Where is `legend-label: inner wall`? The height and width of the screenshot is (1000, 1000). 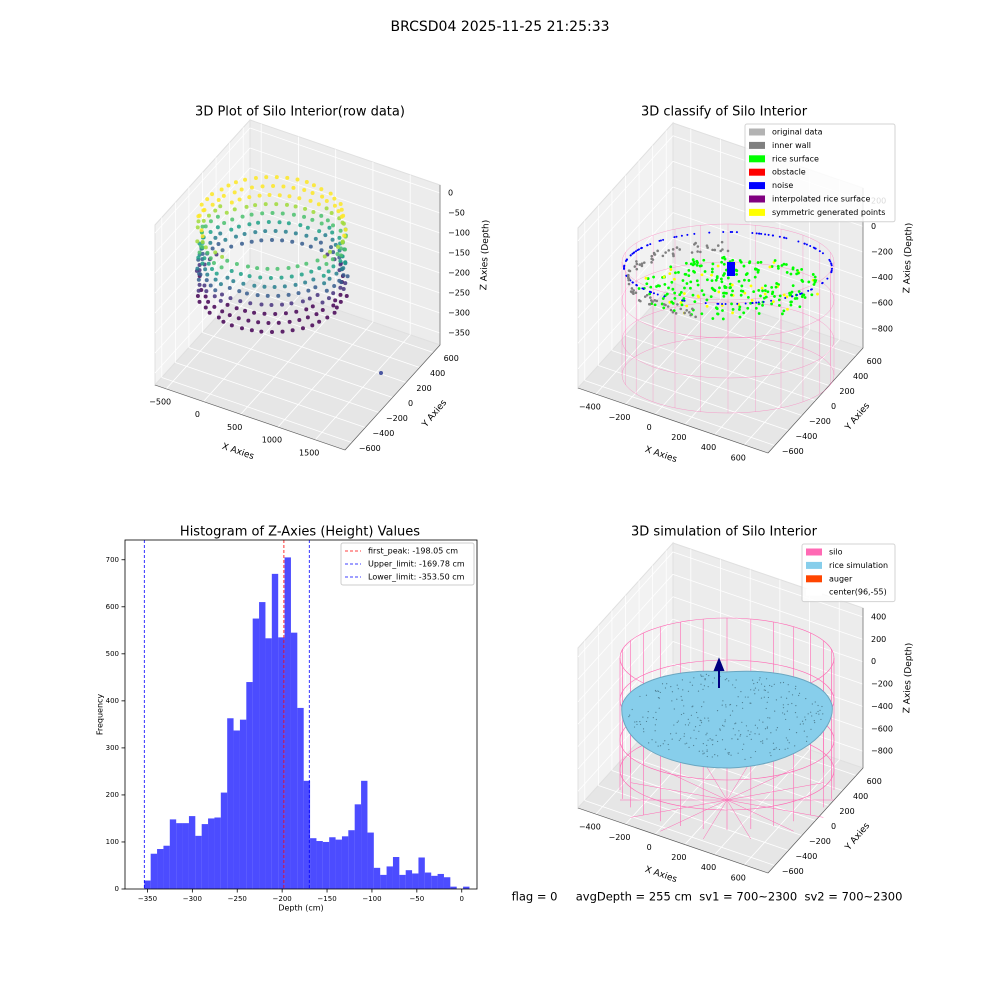
legend-label: inner wall is located at coordinates (791, 145).